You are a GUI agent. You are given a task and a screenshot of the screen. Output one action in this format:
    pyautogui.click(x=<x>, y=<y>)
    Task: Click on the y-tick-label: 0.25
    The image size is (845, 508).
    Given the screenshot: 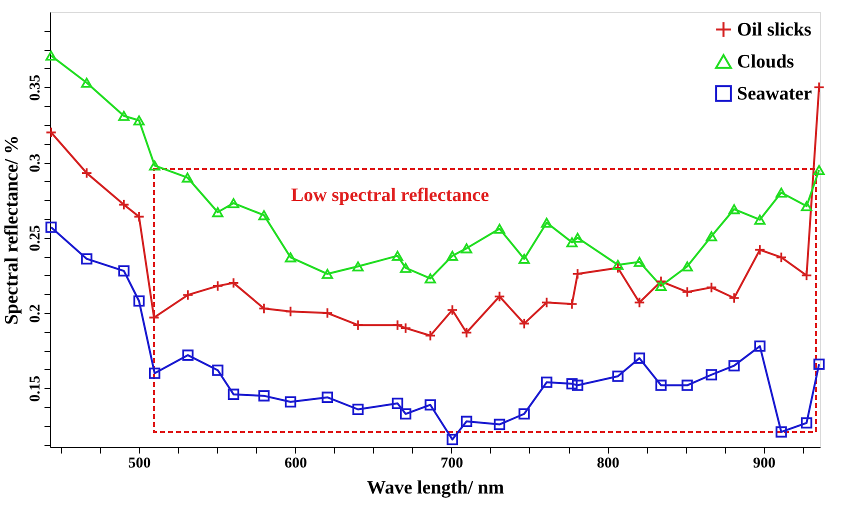 What is the action you would take?
    pyautogui.click(x=36, y=238)
    